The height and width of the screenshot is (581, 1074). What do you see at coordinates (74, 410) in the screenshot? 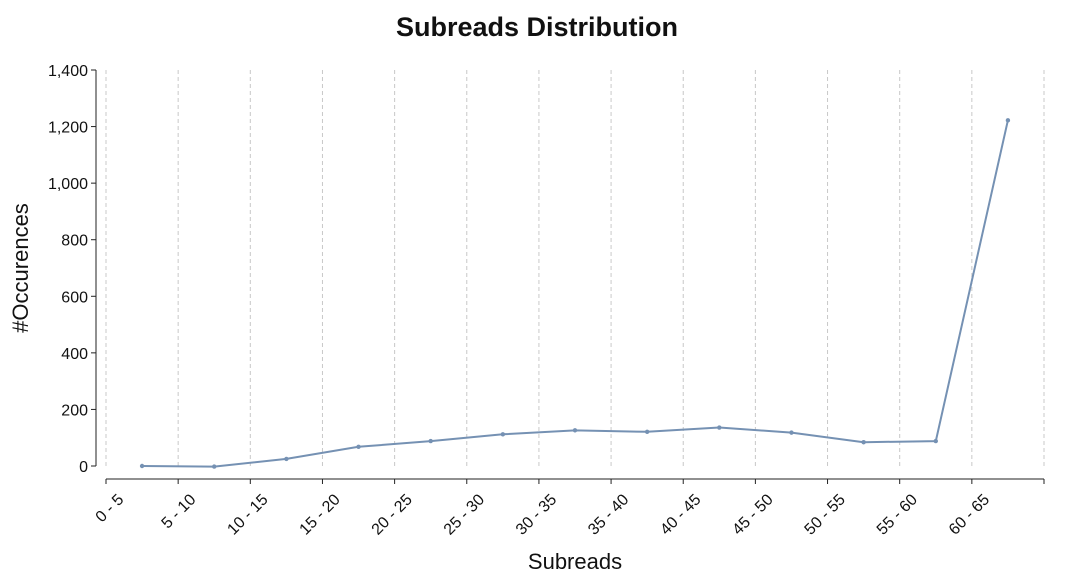
I see `y-tick-label: 200` at bounding box center [74, 410].